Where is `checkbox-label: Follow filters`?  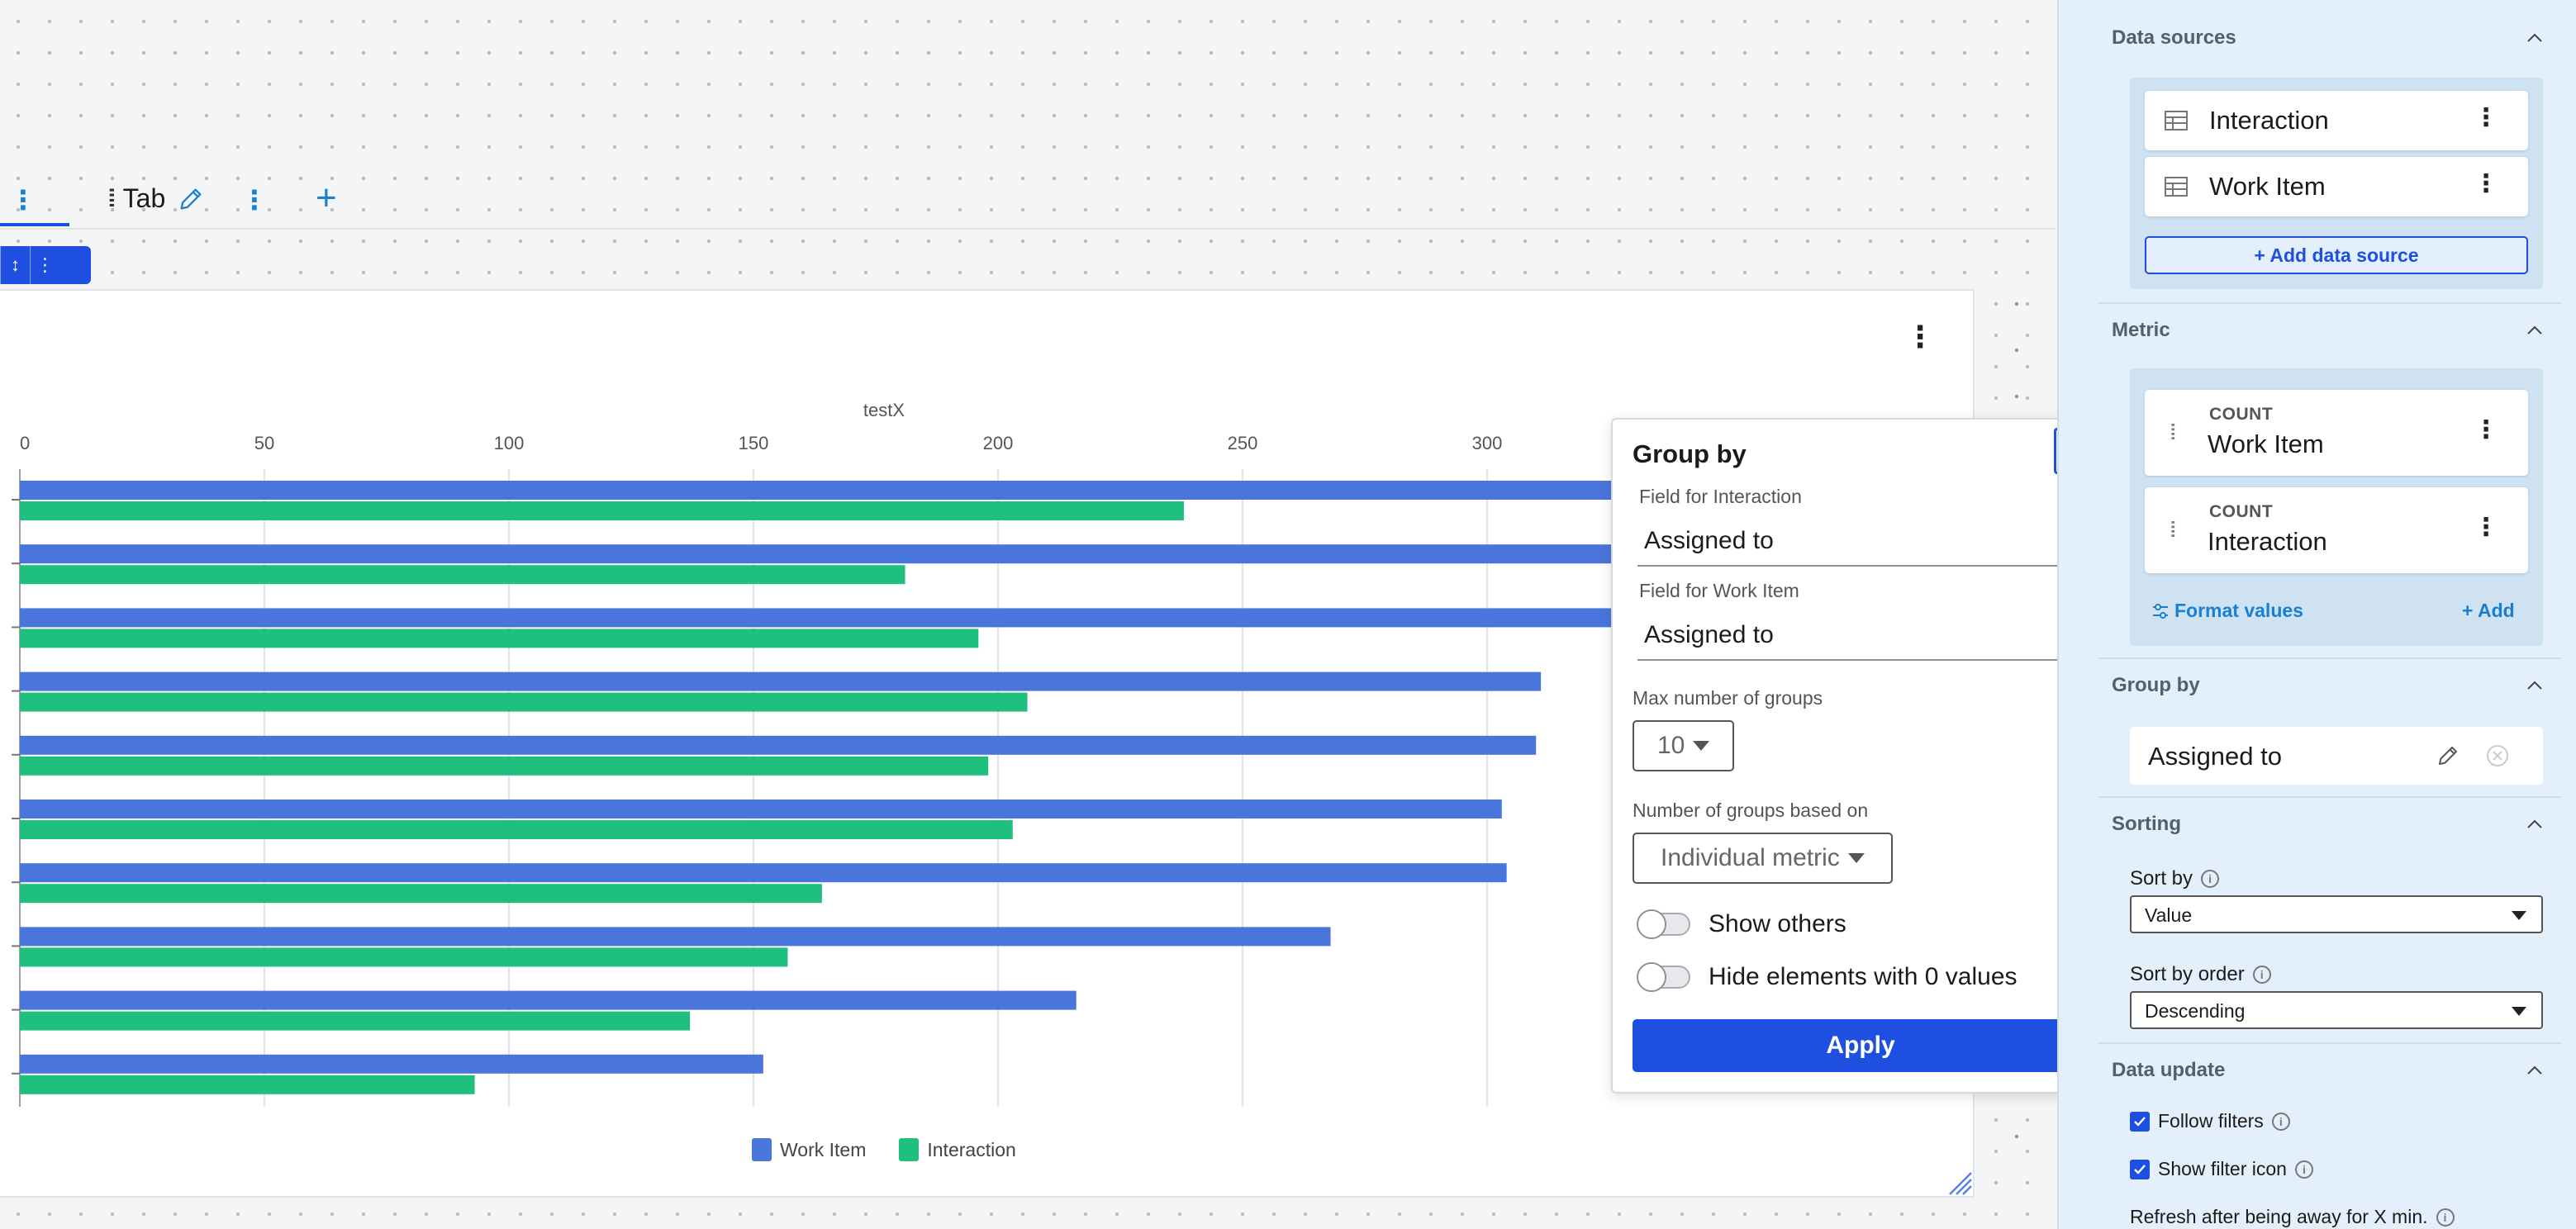 checkbox-label: Follow filters is located at coordinates (2211, 1121).